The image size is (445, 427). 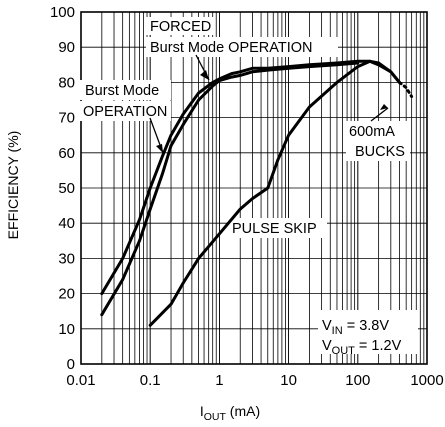 I want to click on condition-vin: VIN = 3.8V, so click(x=355, y=327).